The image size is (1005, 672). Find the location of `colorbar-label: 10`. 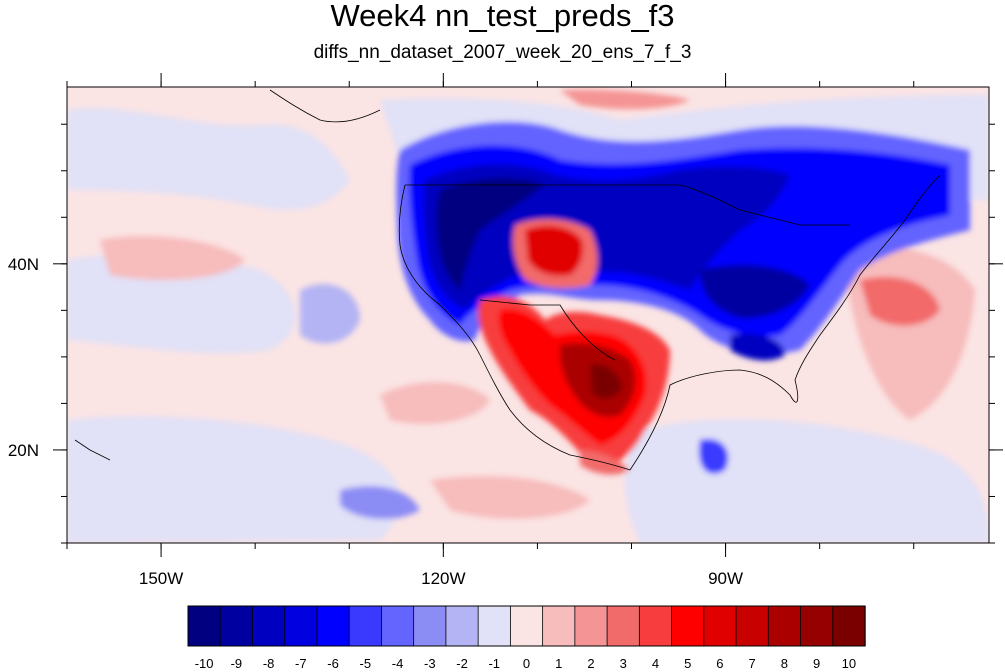

colorbar-label: 10 is located at coordinates (849, 663).